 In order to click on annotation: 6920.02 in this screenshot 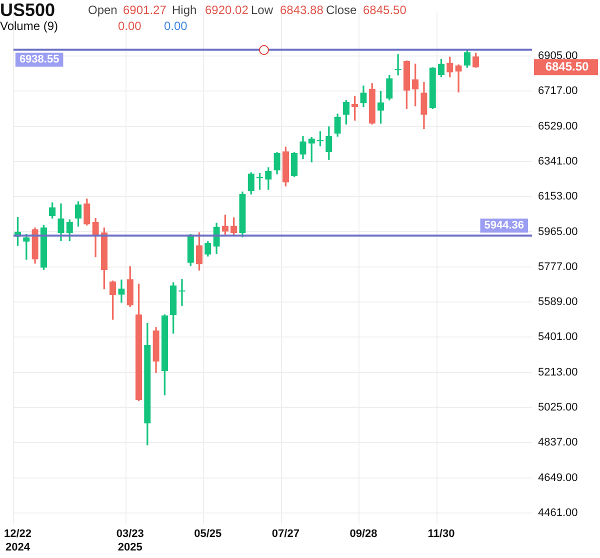, I will do `click(226, 10)`.